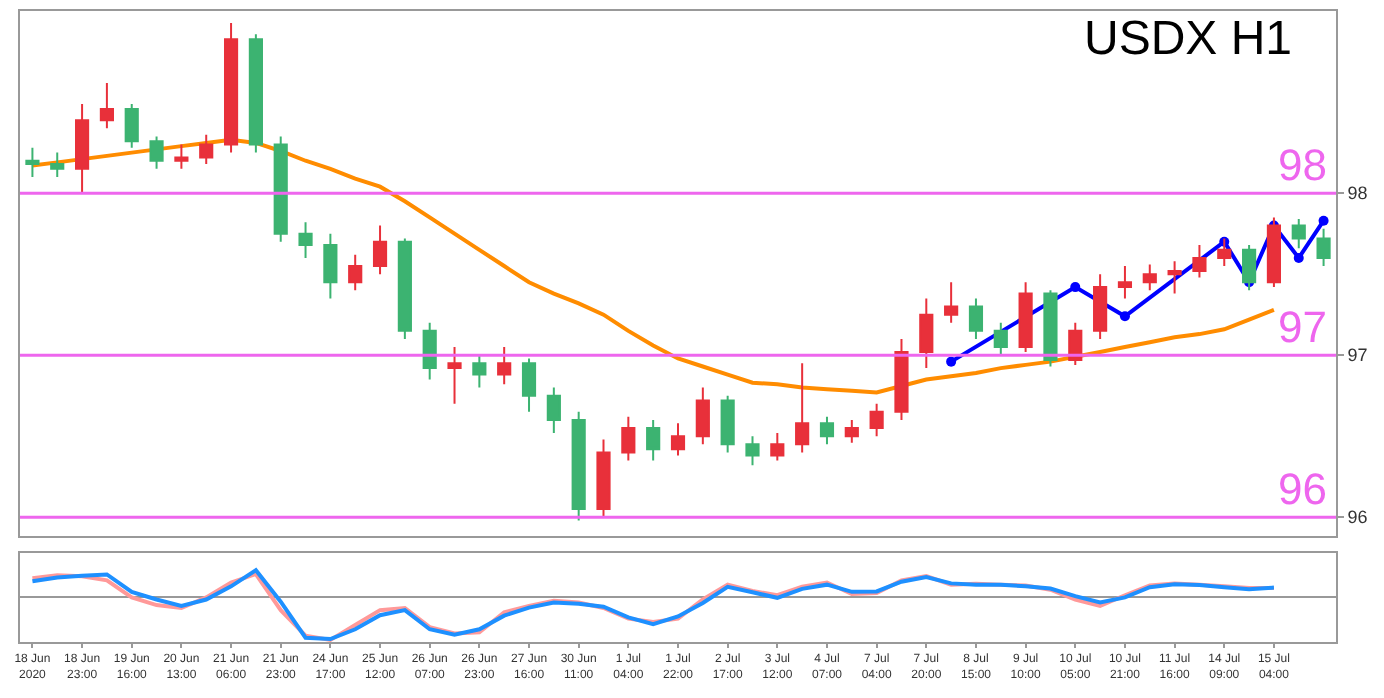 Image resolution: width=1384 pixels, height=698 pixels. What do you see at coordinates (1302, 489) in the screenshot?
I see `y-tick-label: 96` at bounding box center [1302, 489].